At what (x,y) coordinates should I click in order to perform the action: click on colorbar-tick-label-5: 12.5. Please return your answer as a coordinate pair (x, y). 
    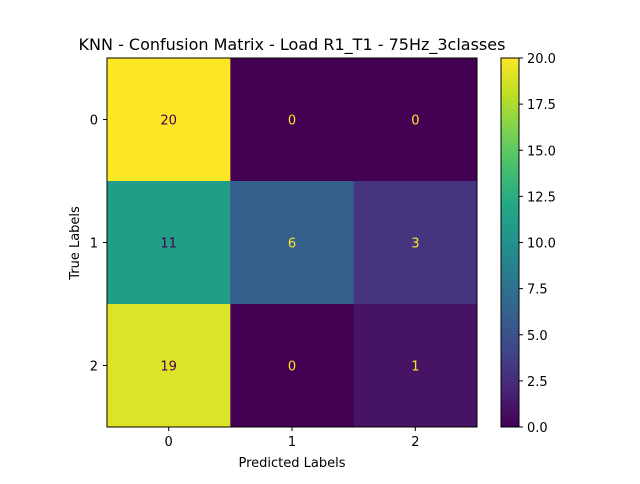
    Looking at the image, I should click on (541, 197).